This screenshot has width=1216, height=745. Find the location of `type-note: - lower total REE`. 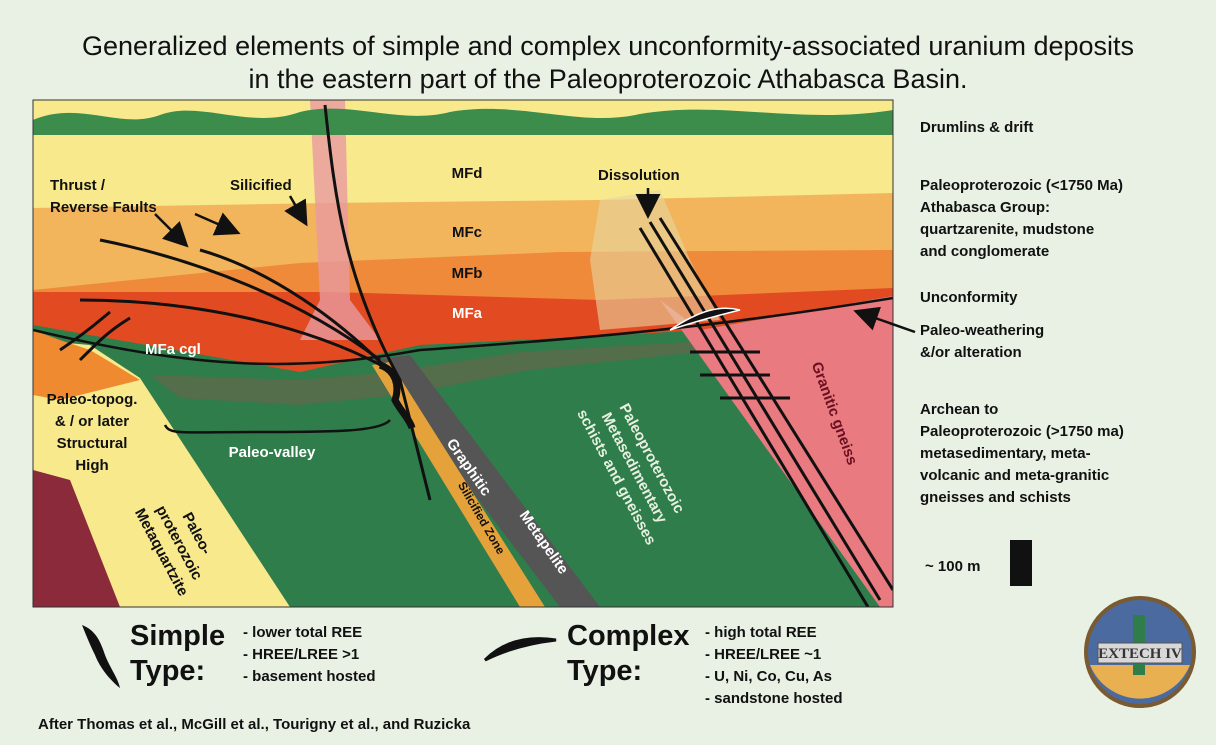

type-note: - lower total REE is located at coordinates (302, 632).